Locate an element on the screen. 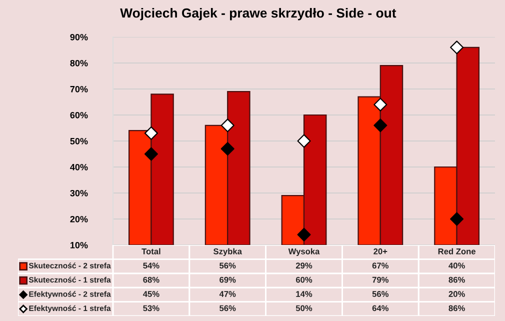 Image resolution: width=505 pixels, height=321 pixels. data-label: 29% is located at coordinates (304, 265).